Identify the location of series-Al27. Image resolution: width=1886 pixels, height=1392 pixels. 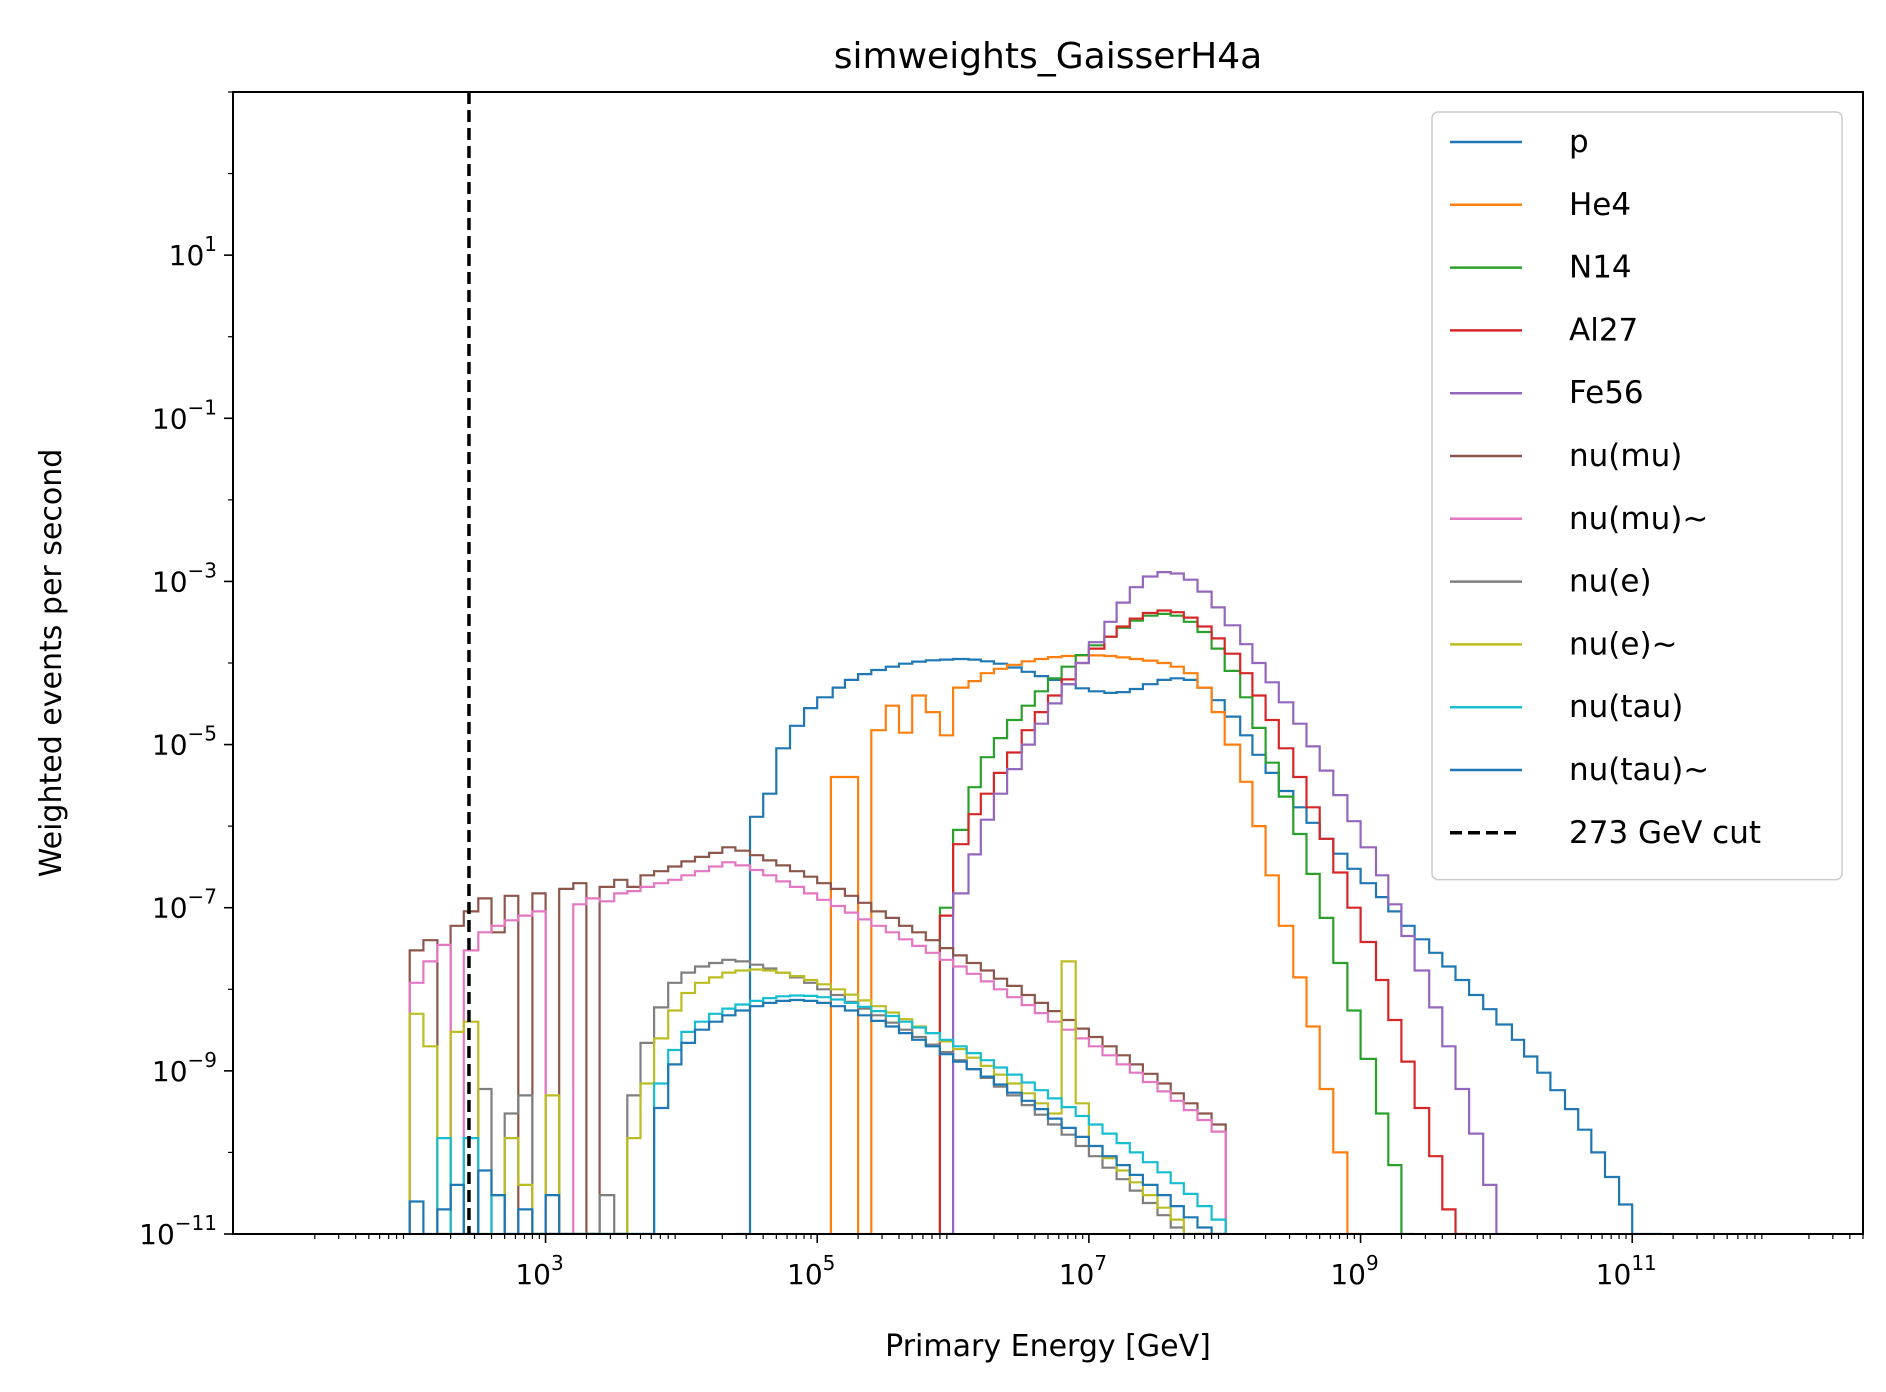
(1203, 921).